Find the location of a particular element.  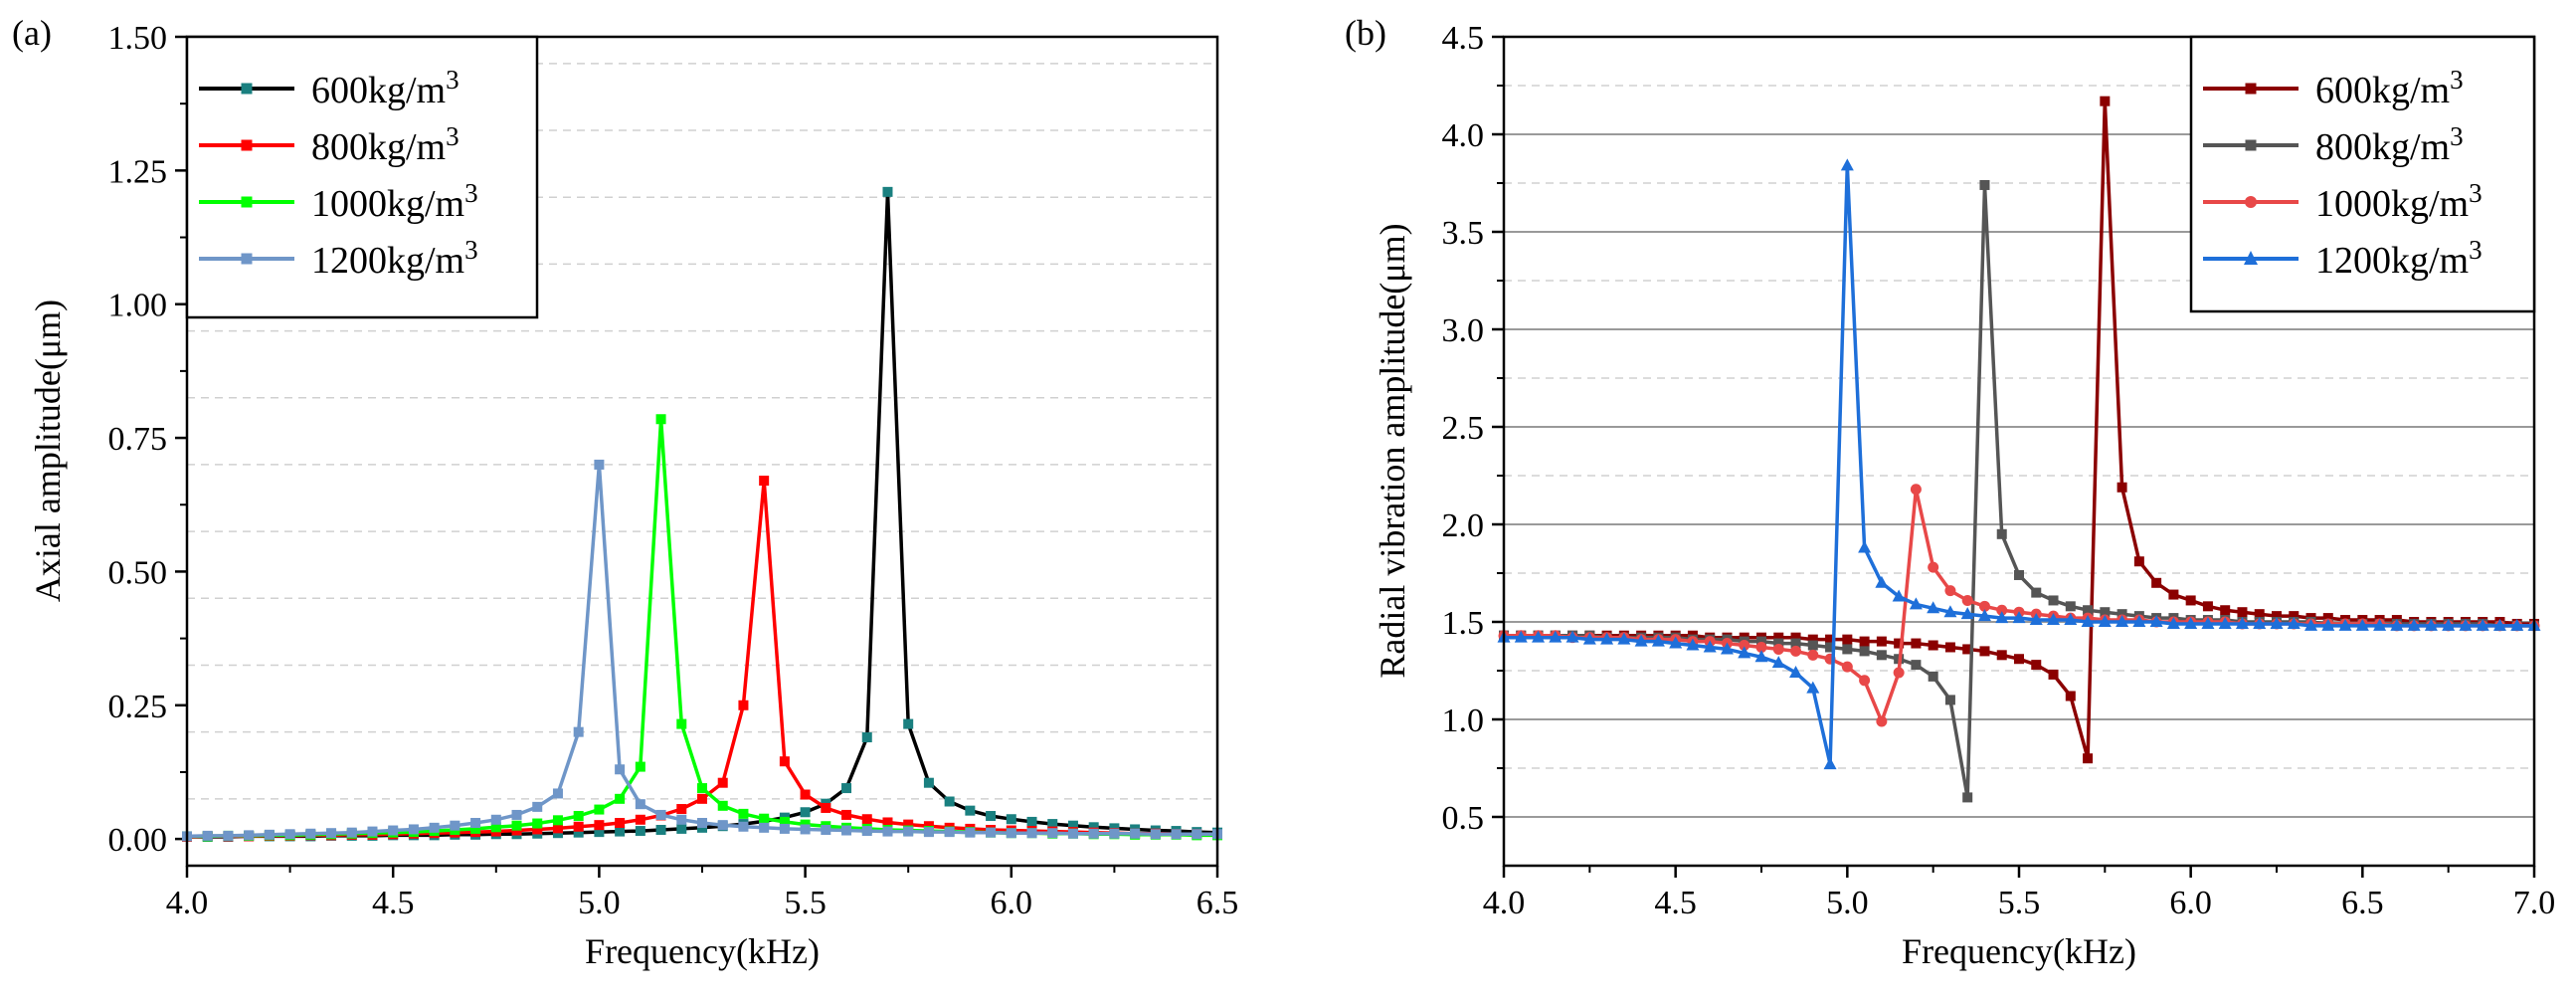

x-tick-label: 6.5 is located at coordinates (2362, 903).